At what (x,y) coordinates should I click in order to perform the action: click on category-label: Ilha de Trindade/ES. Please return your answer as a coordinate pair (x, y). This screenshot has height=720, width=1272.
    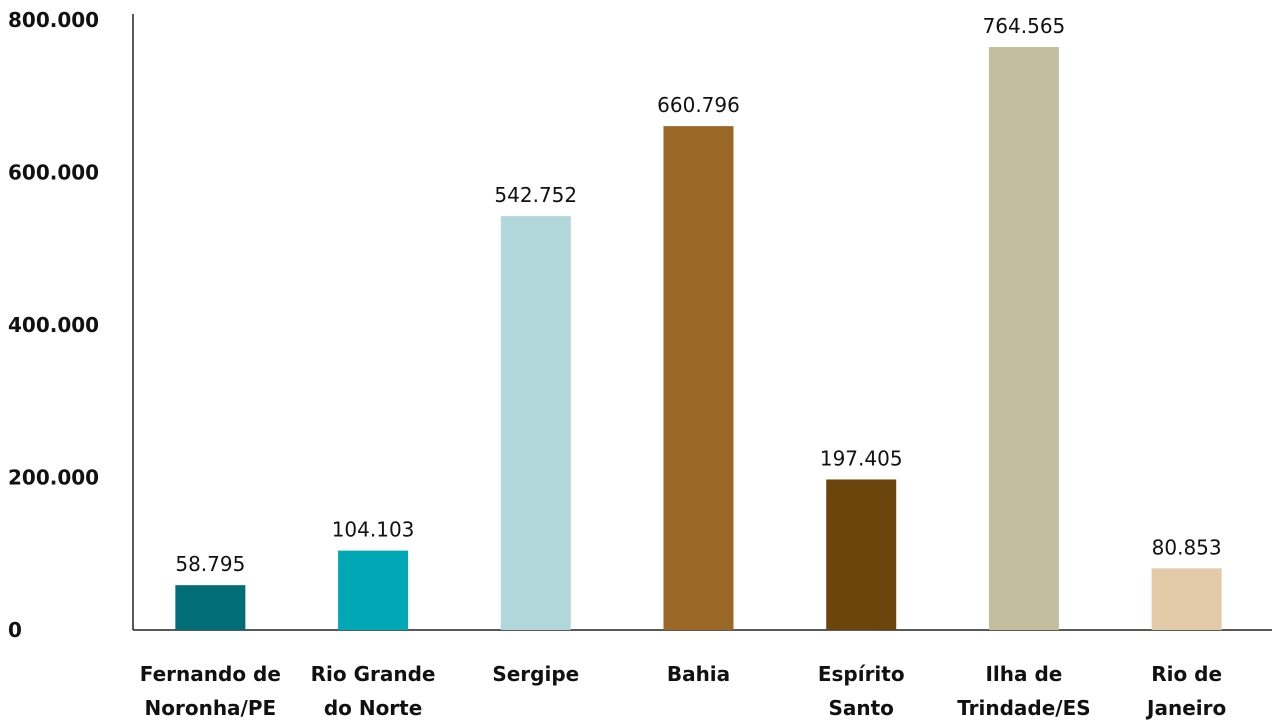
    Looking at the image, I should click on (1023, 691).